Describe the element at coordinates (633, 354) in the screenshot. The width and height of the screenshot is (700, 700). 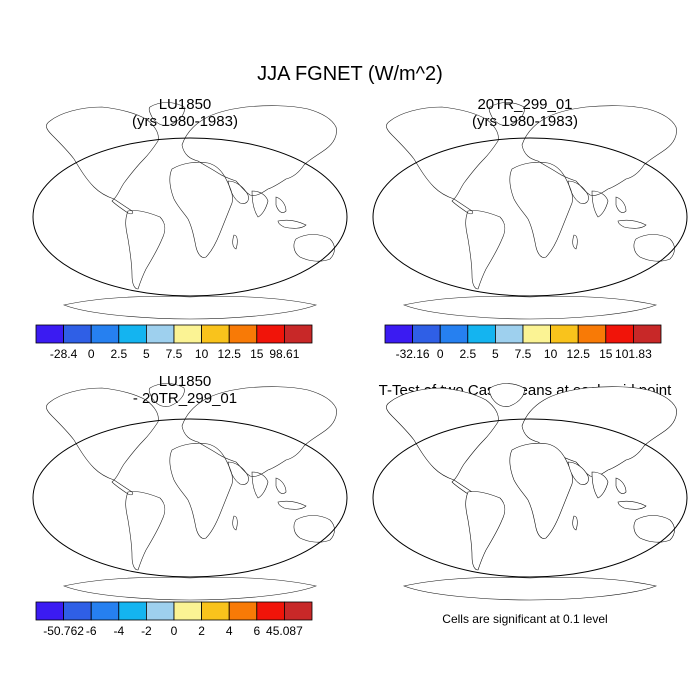
I see `colorbar-2-tick-label: 101.83` at that location.